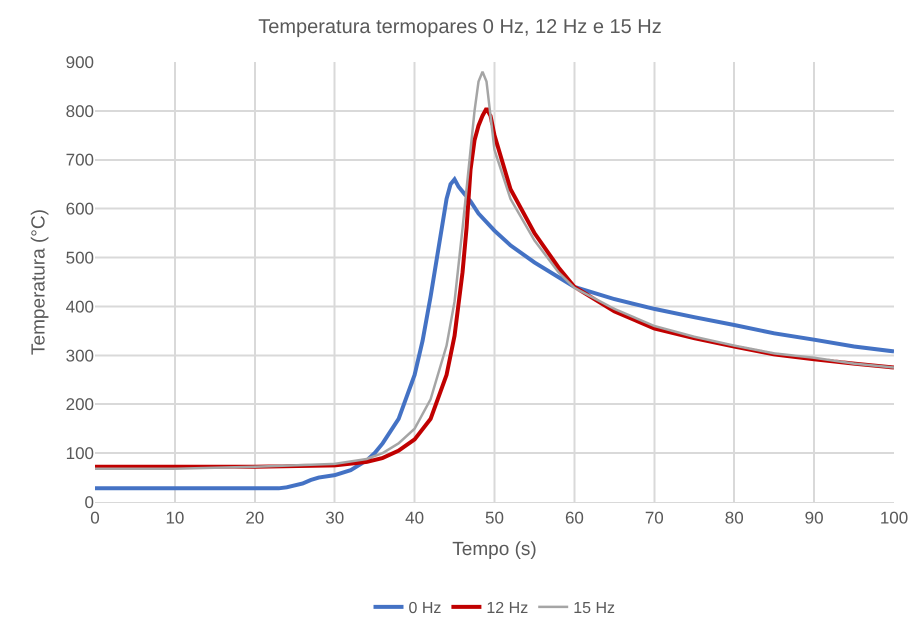 This screenshot has height=636, width=920. Describe the element at coordinates (507, 609) in the screenshot. I see `legend-label: 12 Hz` at that location.